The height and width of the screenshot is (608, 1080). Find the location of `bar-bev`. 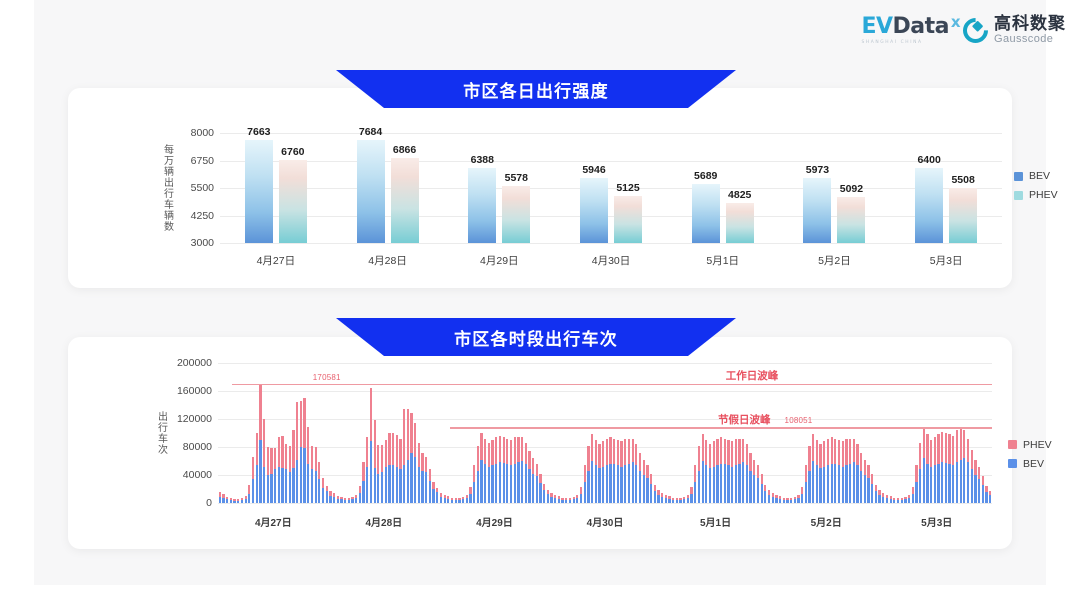

bar-bev is located at coordinates (929, 205).